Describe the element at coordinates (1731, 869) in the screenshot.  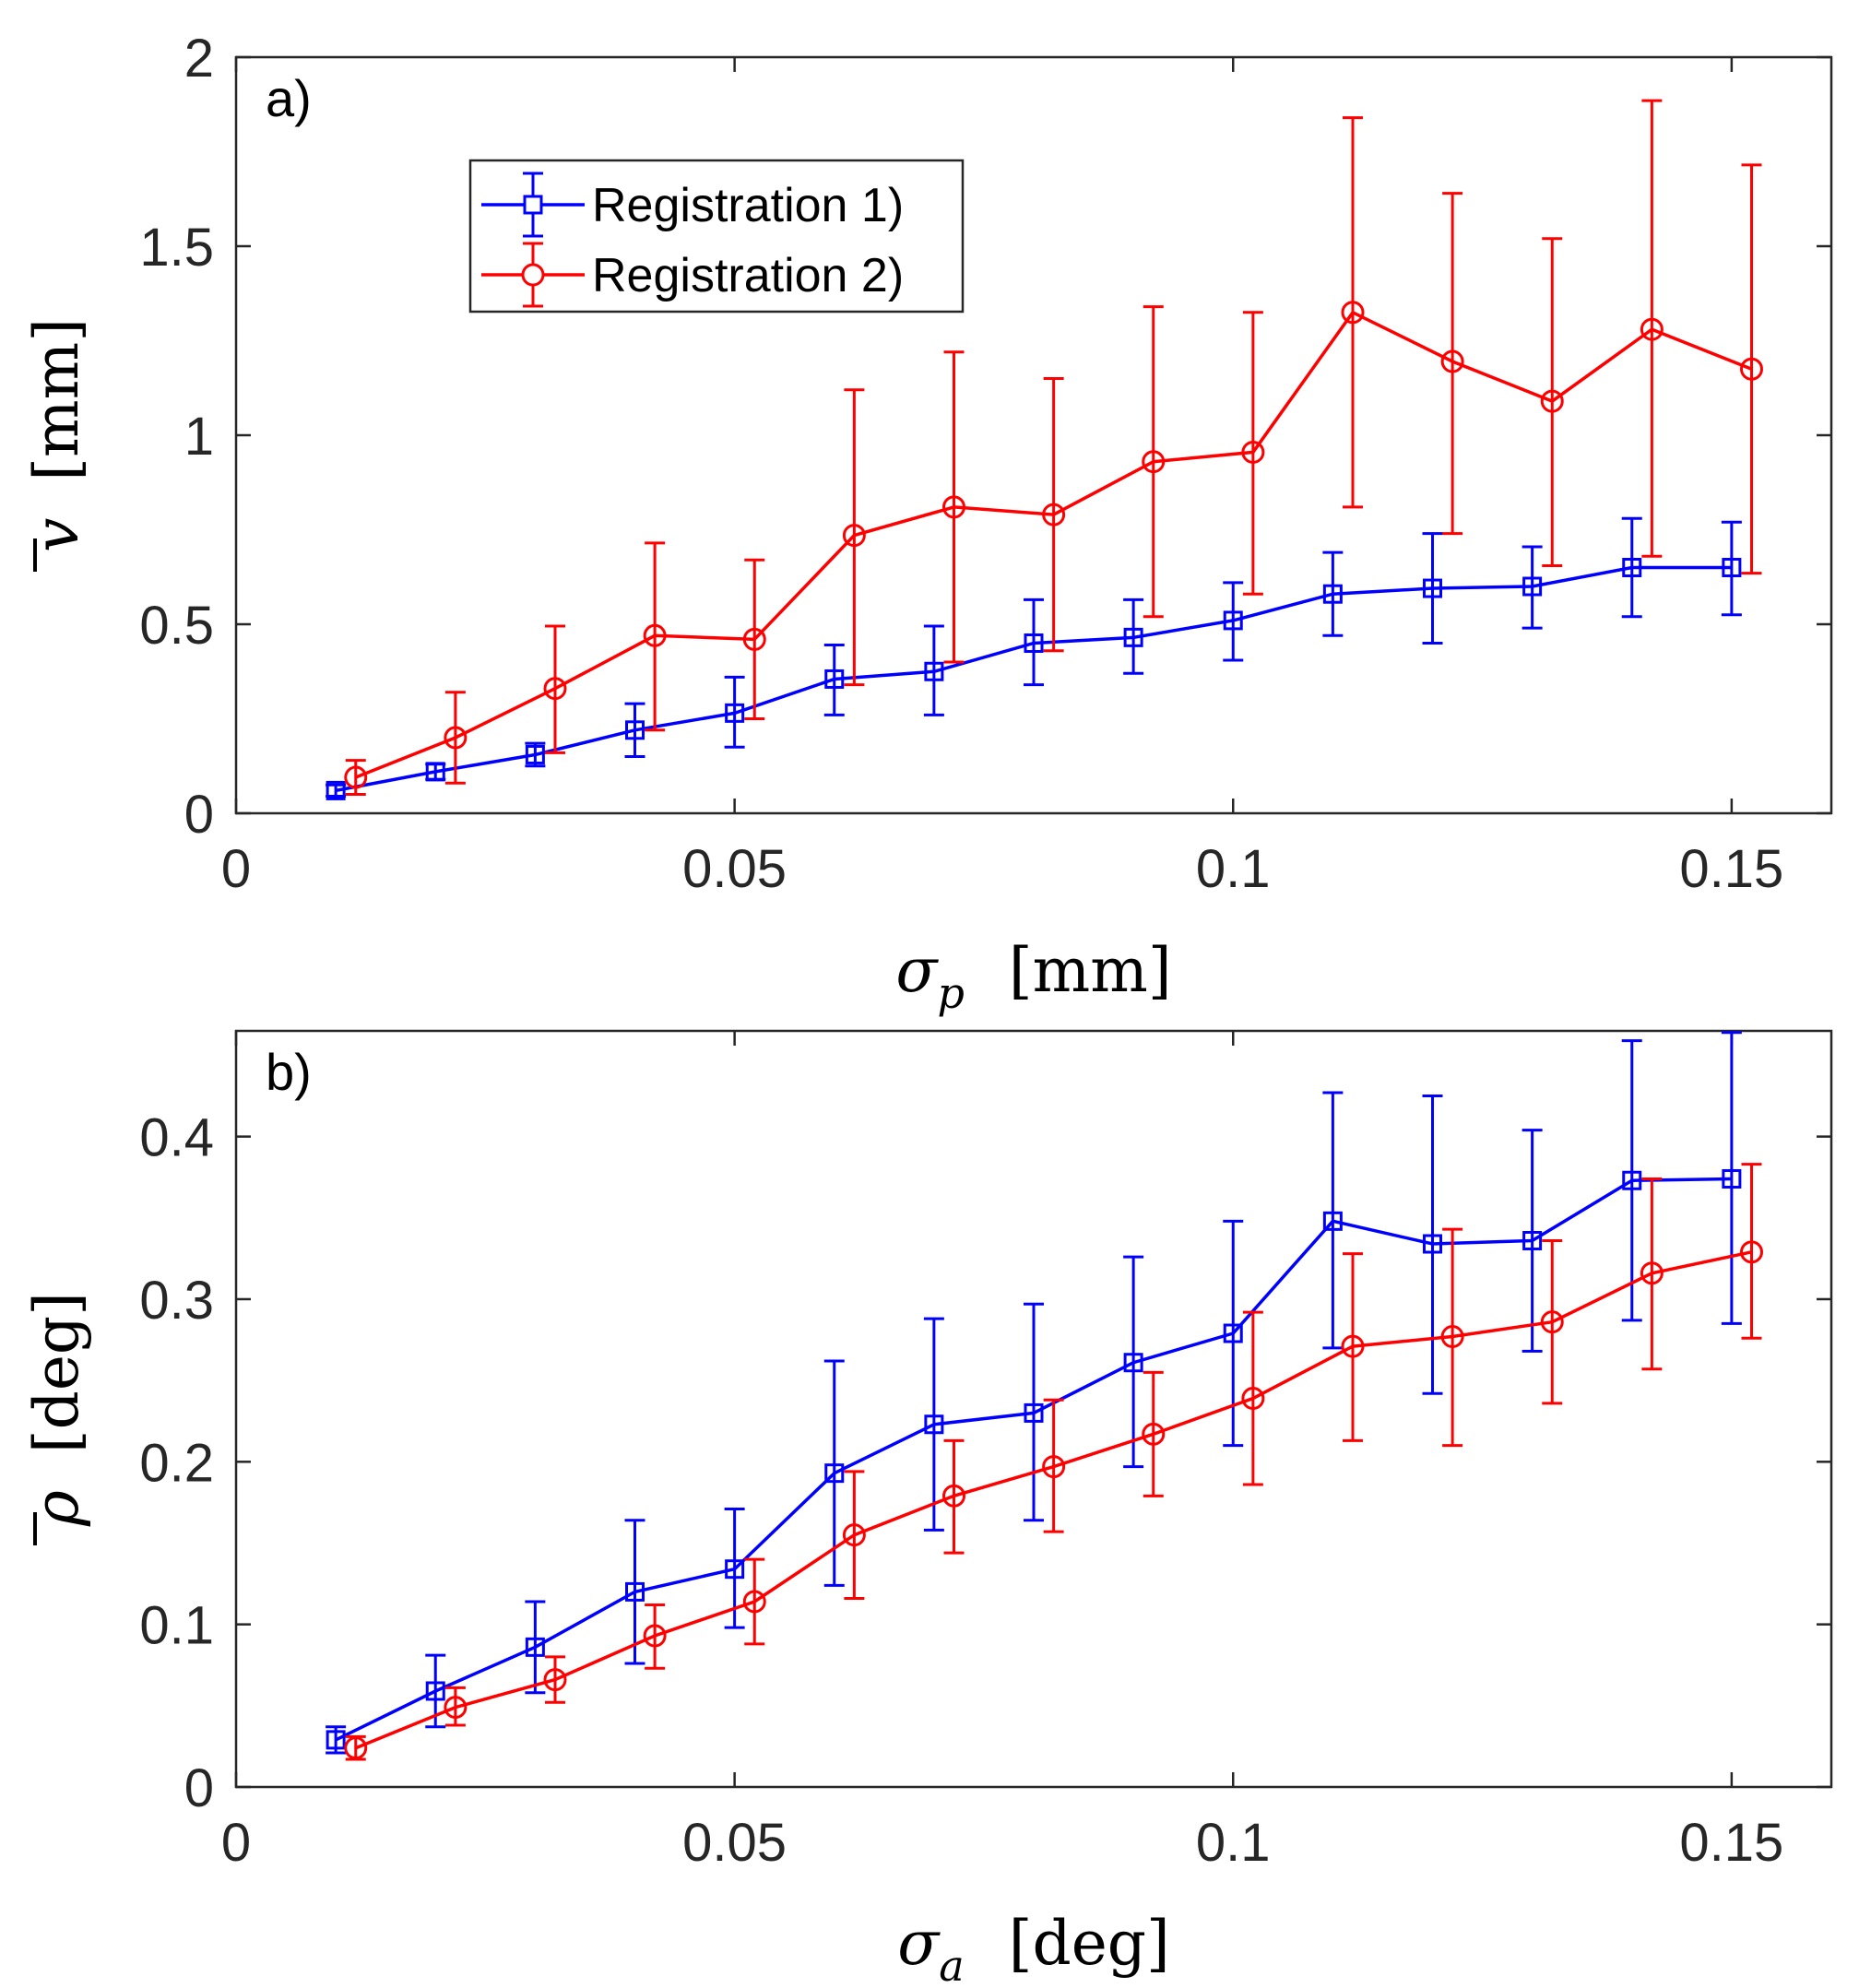
I see `panel-a-x-tick-label: 0.15` at that location.